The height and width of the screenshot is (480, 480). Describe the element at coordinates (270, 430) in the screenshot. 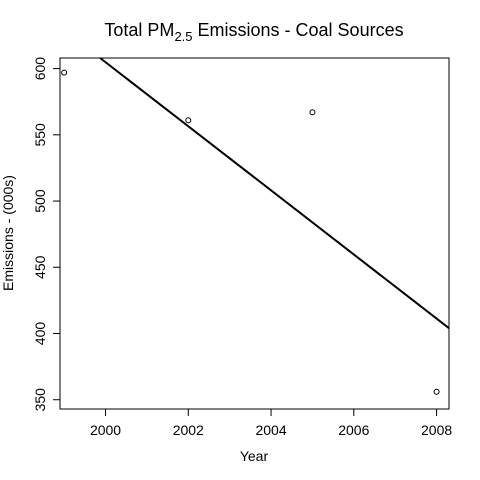

I see `x-tick-label-2: 2004` at that location.